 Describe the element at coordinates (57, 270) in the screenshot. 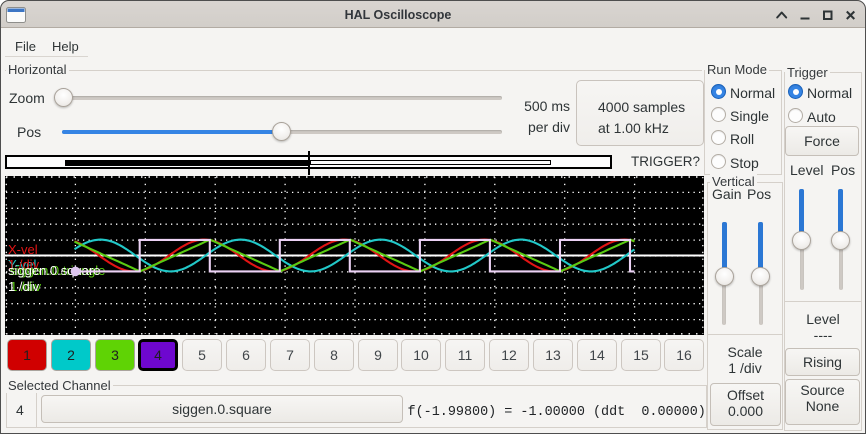

I see `svg-text: siggen.0.triangle` at that location.